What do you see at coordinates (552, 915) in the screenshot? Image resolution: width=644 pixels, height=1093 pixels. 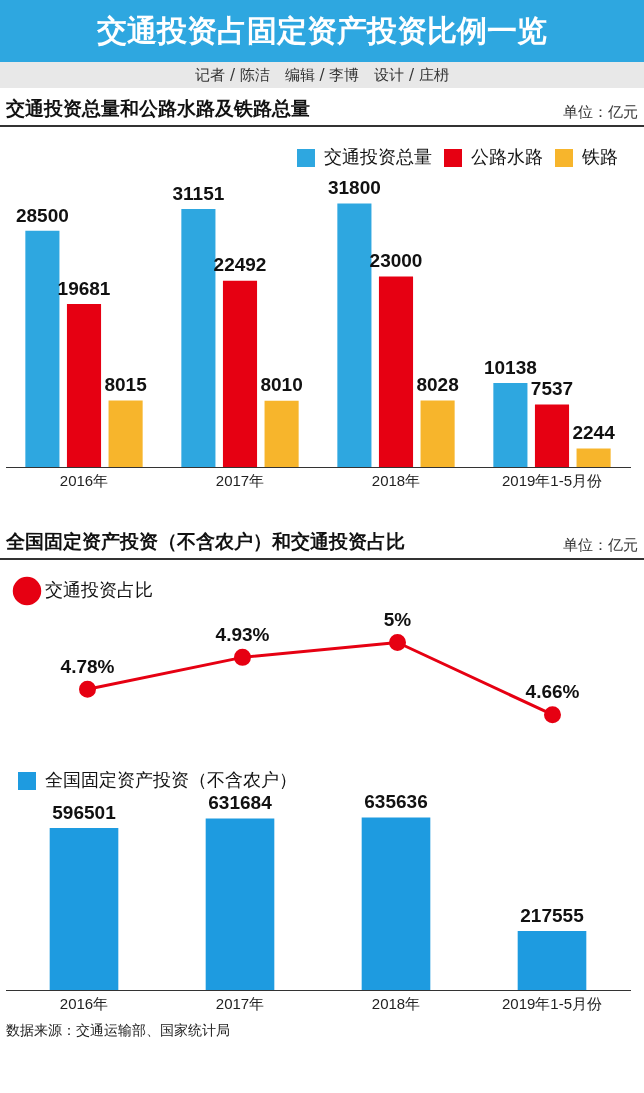 I see `data-label: 217555` at bounding box center [552, 915].